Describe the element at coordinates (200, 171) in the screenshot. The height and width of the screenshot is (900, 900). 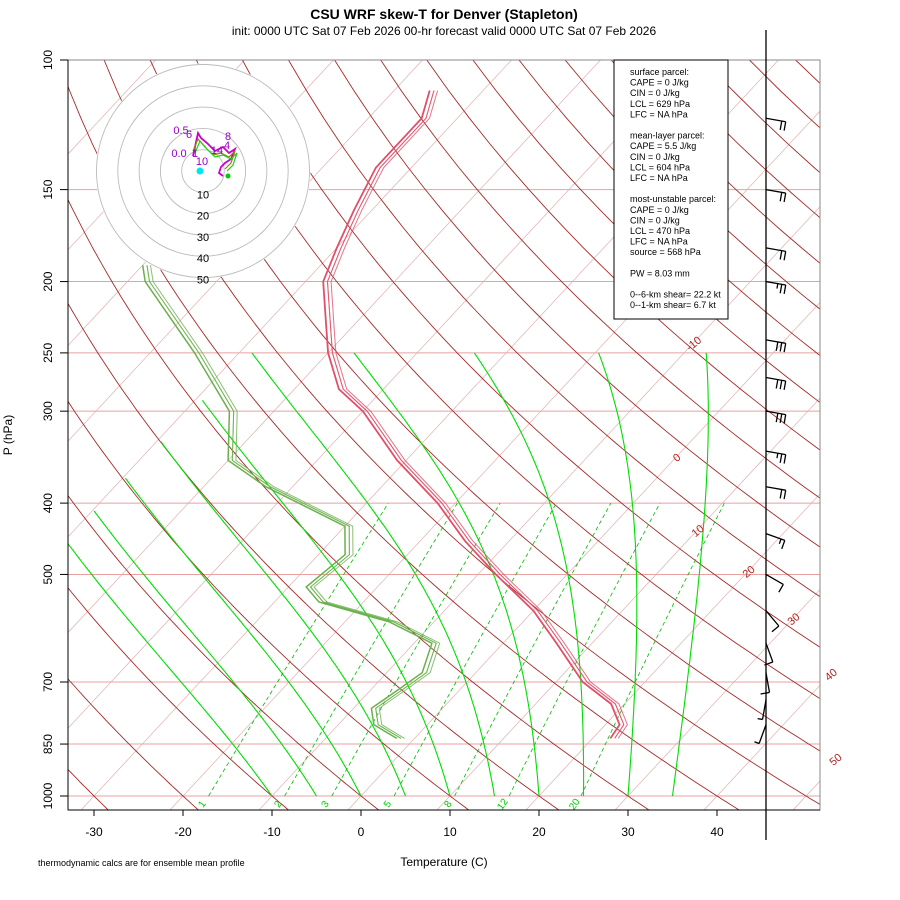
I see `storm-motion-marker` at that location.